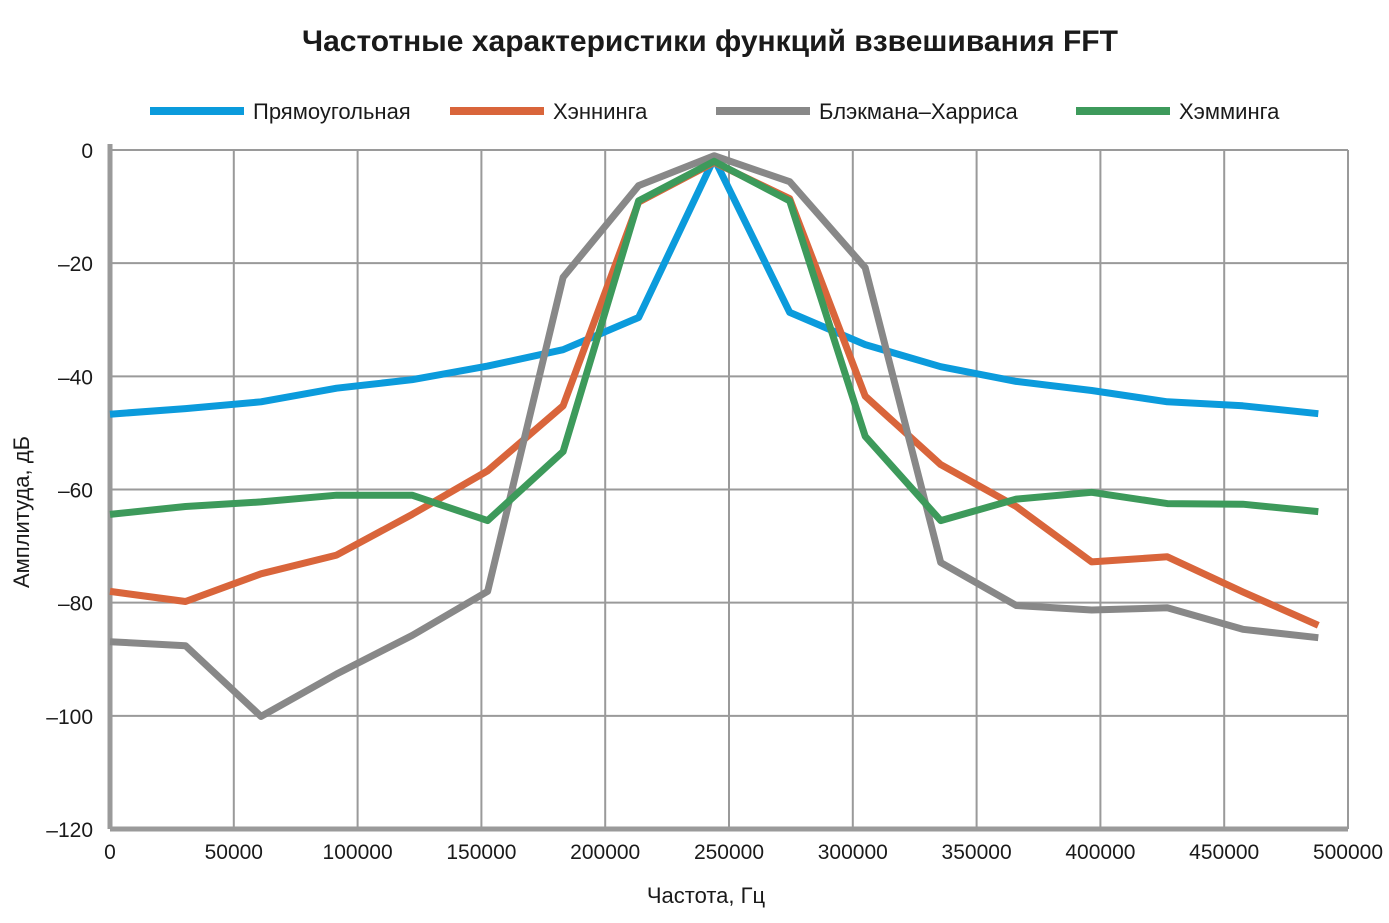  Describe the element at coordinates (1229, 111) in the screenshot. I see `legend-label: Хэмминга` at that location.